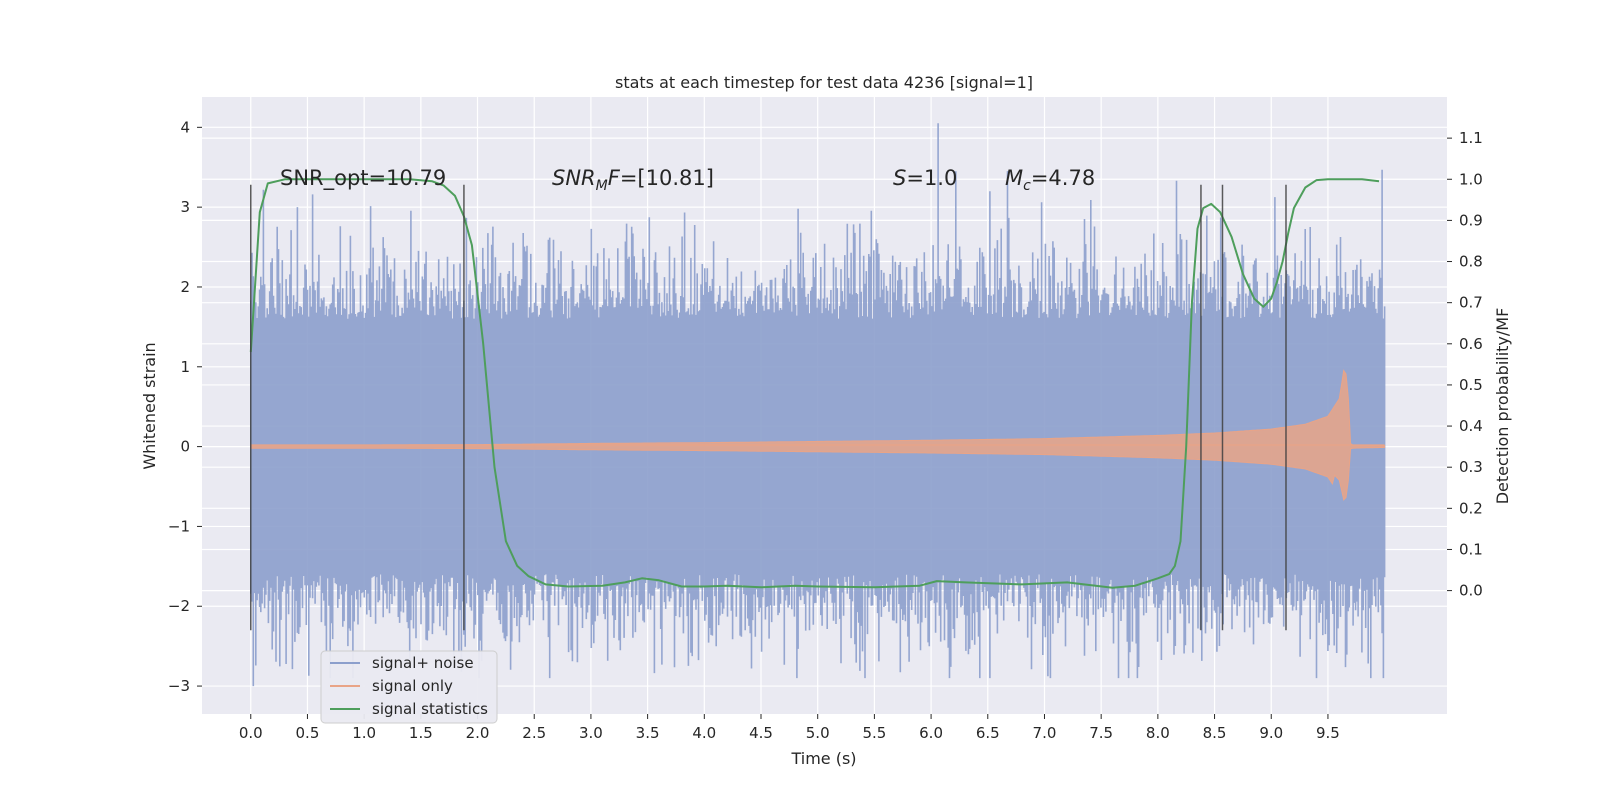 This screenshot has width=1600, height=800. What do you see at coordinates (179, 686) in the screenshot?
I see `y-tick-label: −3` at bounding box center [179, 686].